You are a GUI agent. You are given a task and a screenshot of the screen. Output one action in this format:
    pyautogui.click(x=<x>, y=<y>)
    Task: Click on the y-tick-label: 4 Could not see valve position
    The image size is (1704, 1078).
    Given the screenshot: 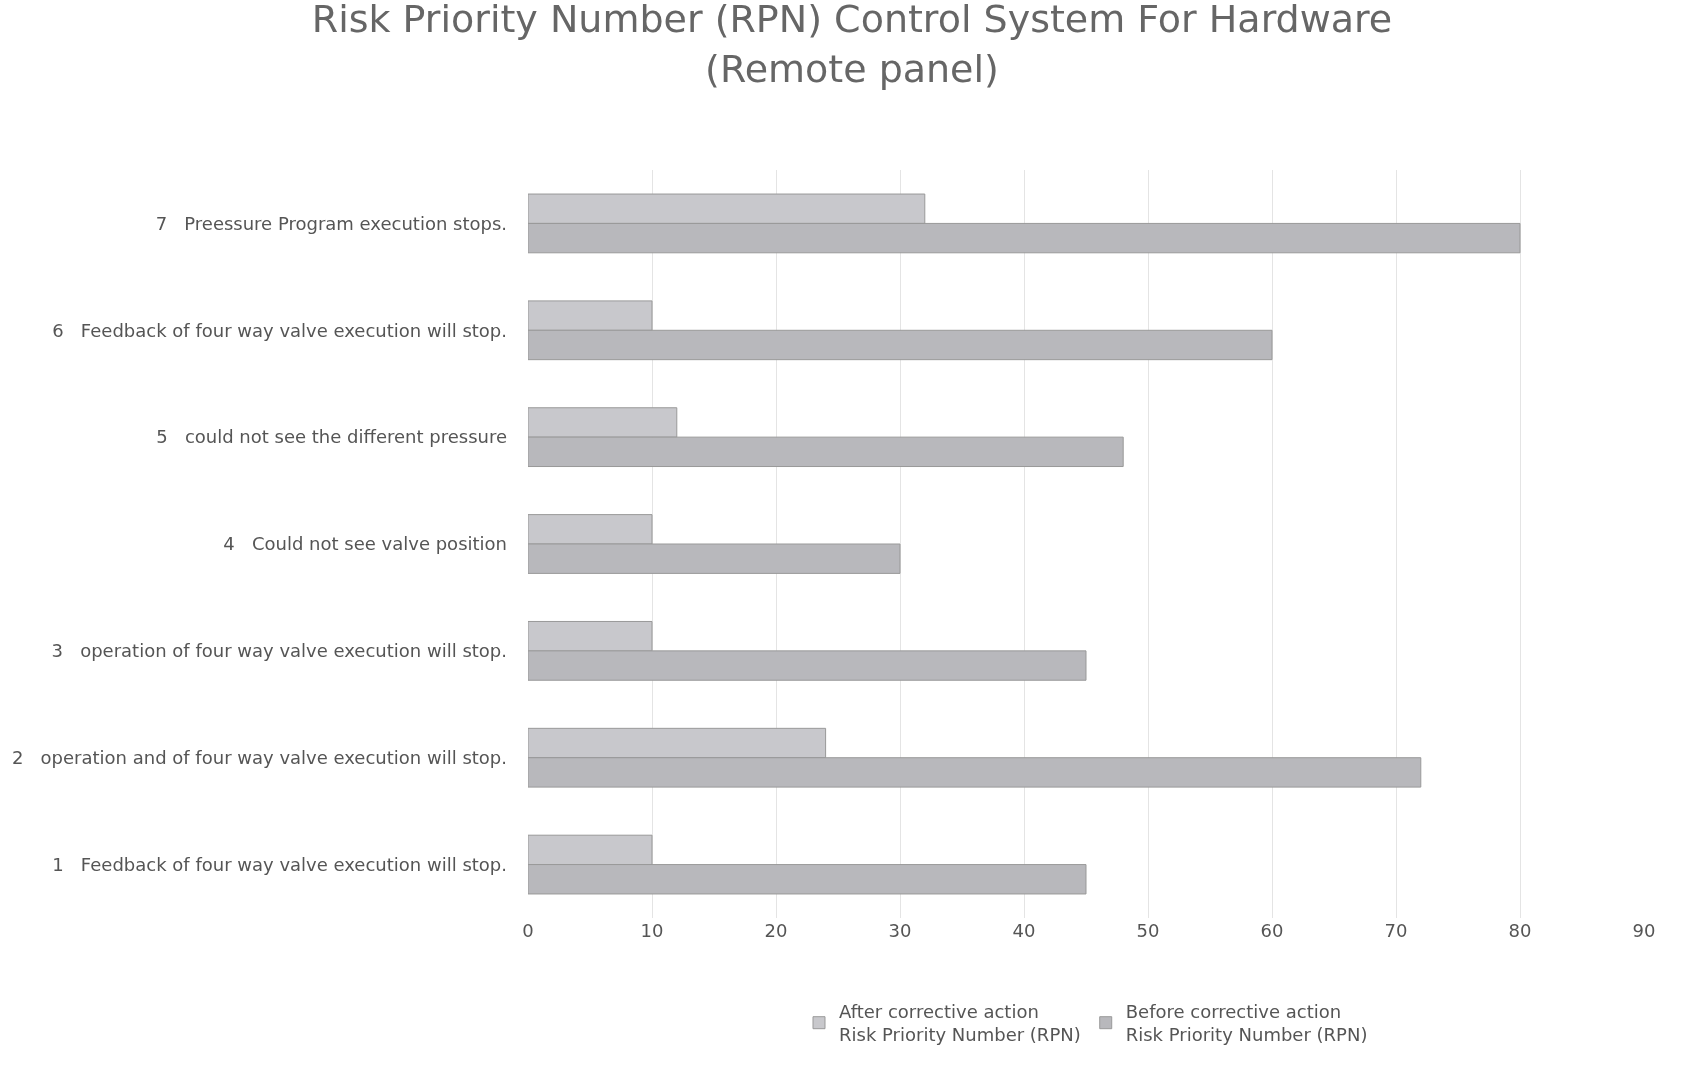 What is the action you would take?
    pyautogui.click(x=365, y=544)
    